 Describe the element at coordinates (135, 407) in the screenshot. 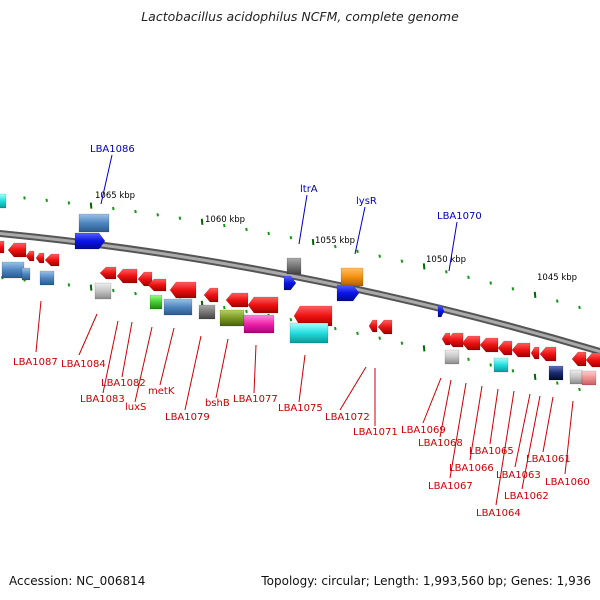

I see `gene-label-luxs: luxS` at that location.